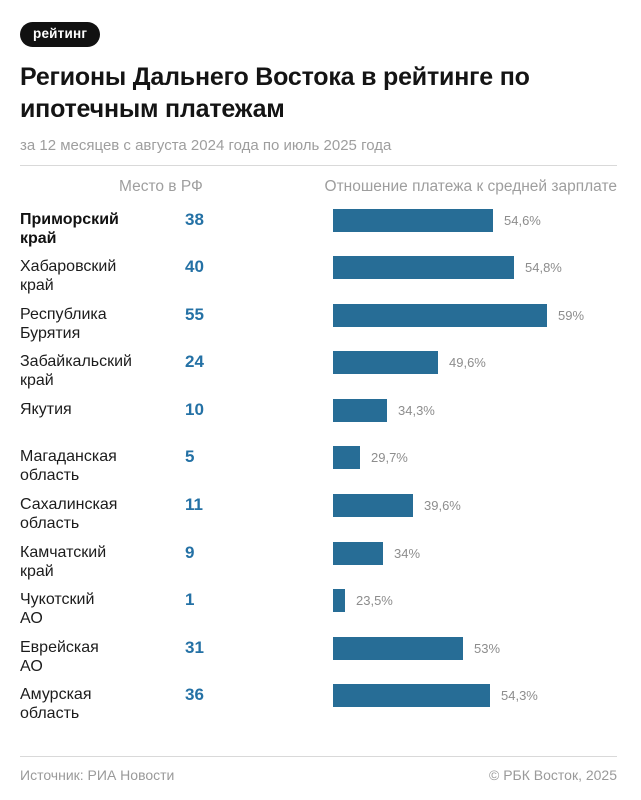 The image size is (641, 800). What do you see at coordinates (76, 371) in the screenshot?
I see `region-label: Забайкальский край` at bounding box center [76, 371].